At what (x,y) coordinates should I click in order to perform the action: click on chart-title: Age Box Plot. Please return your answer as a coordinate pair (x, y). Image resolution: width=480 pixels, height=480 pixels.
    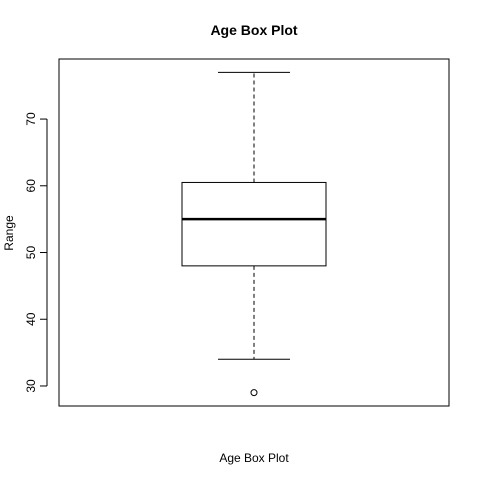
    Looking at the image, I should click on (253, 30).